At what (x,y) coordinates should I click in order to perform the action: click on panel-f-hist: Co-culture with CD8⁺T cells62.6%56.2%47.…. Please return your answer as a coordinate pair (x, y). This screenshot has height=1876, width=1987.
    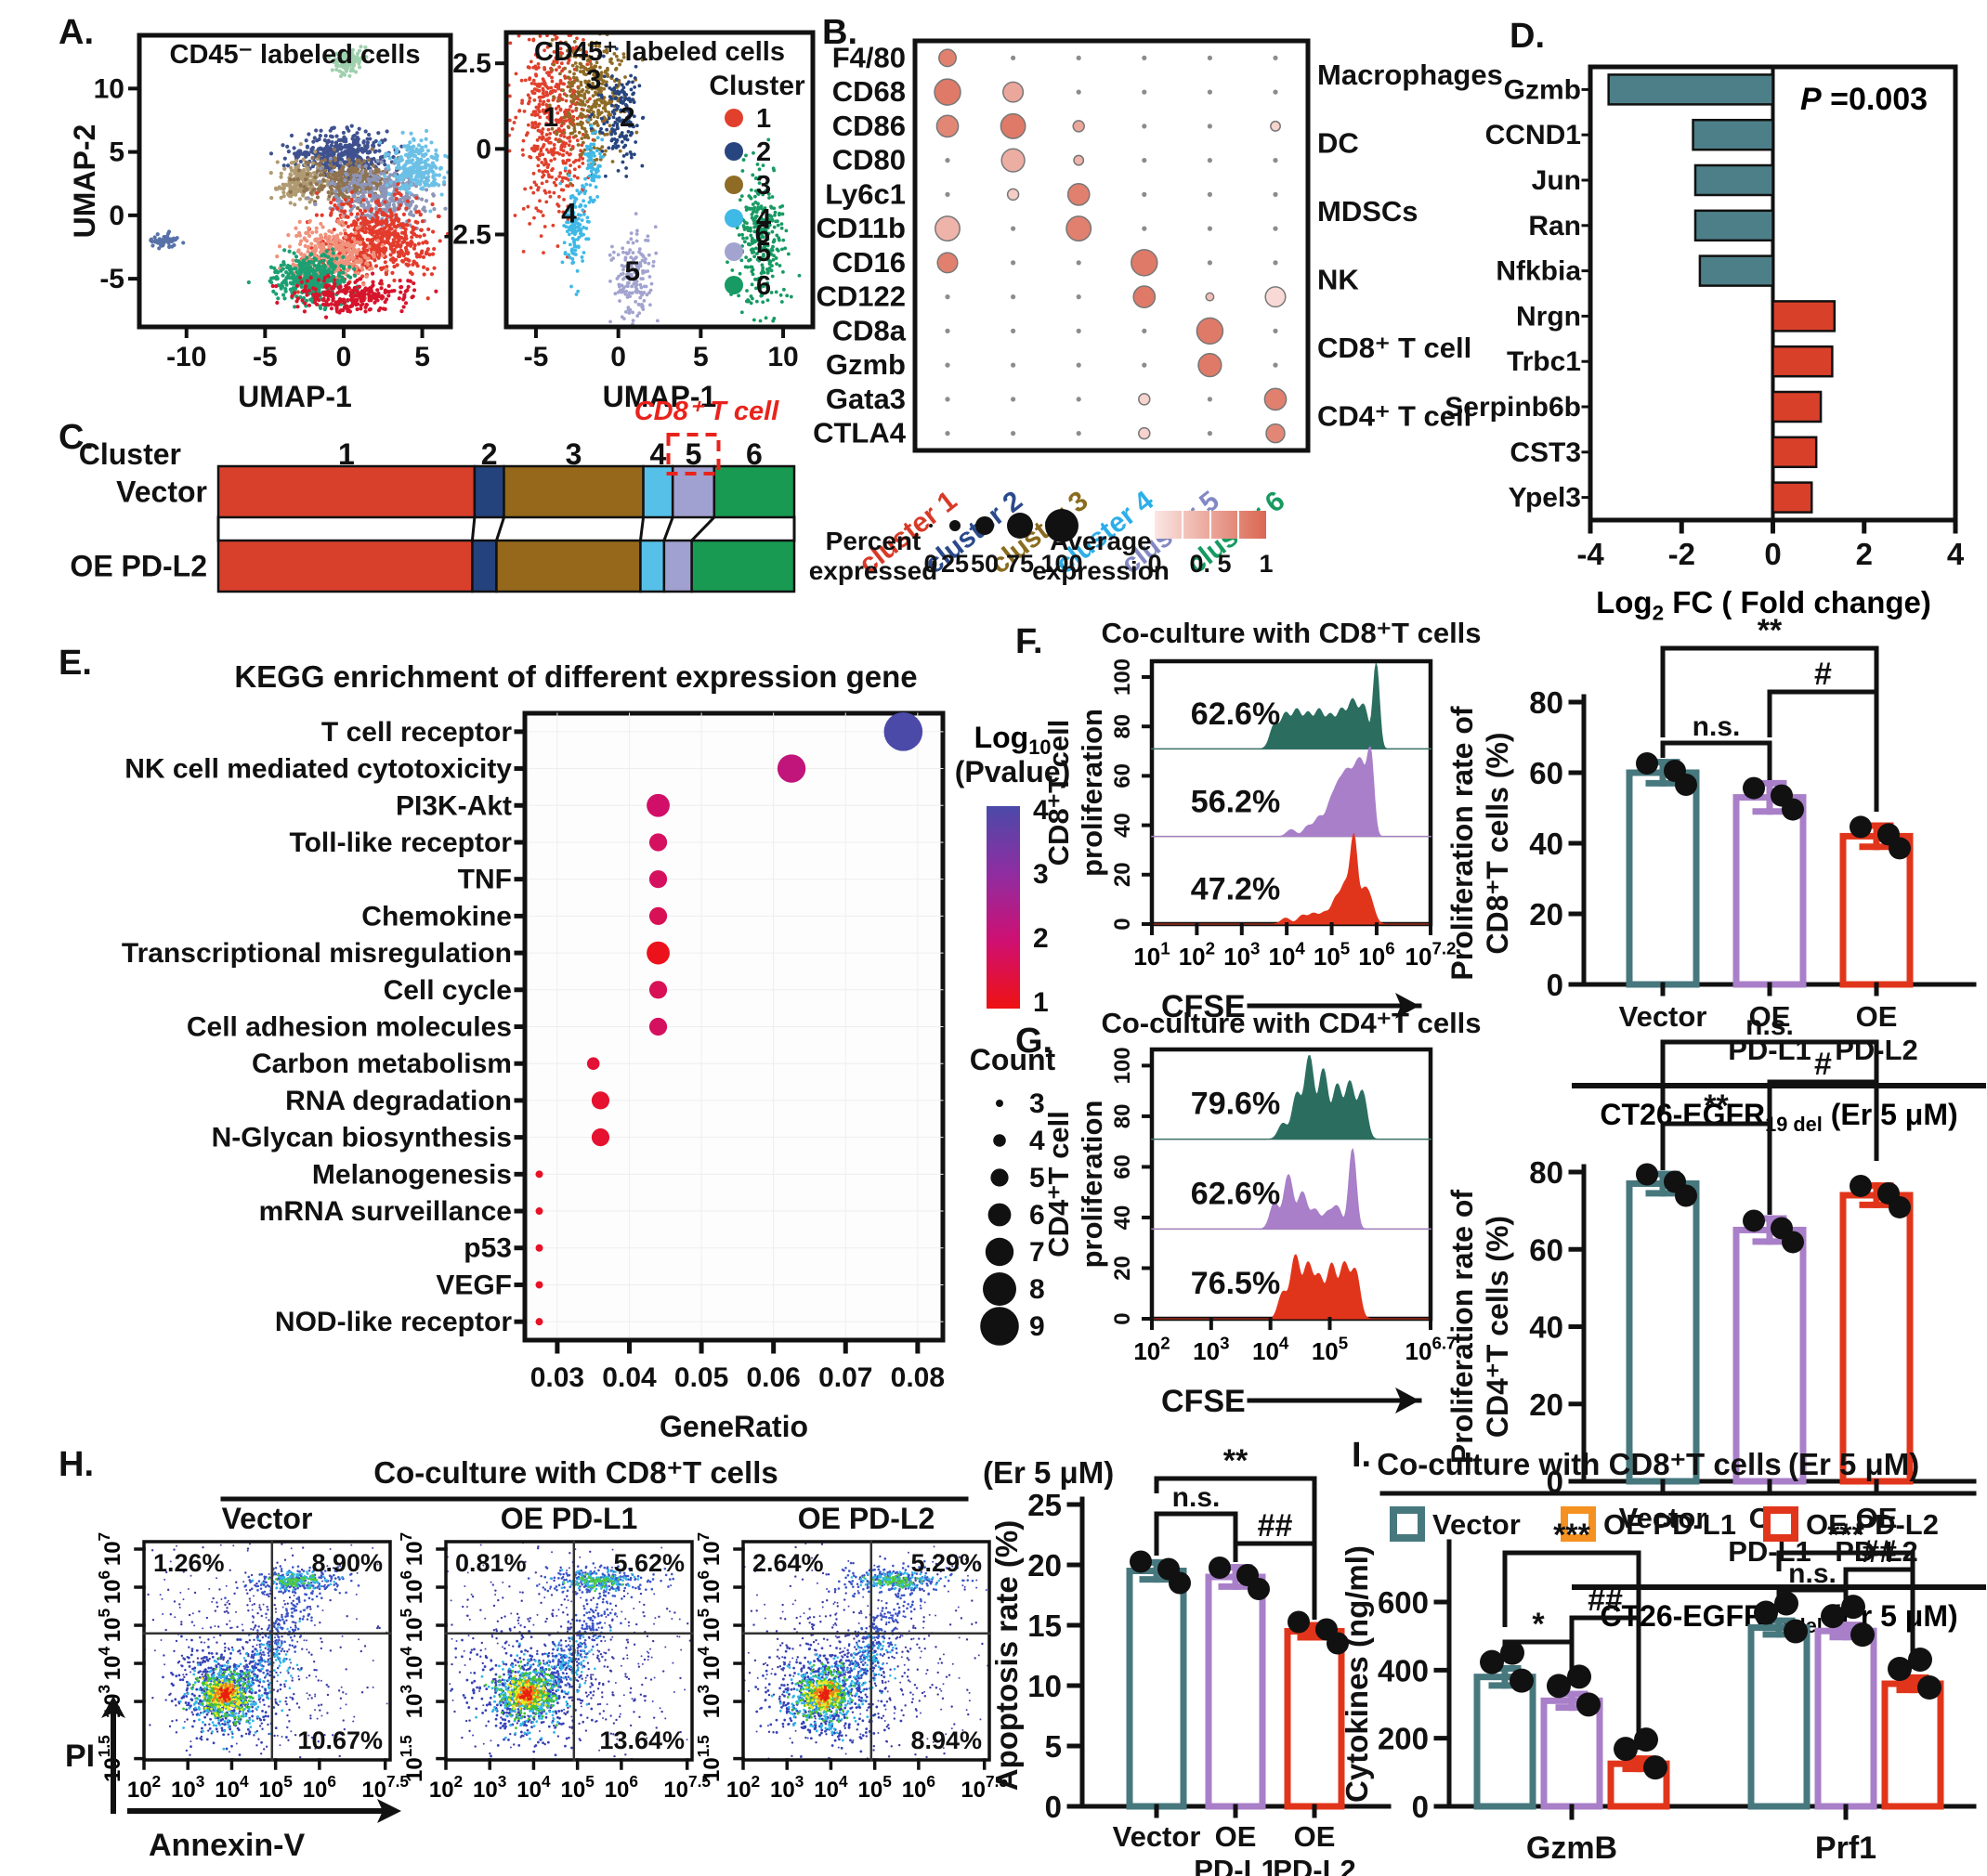
    Looking at the image, I should click on (1262, 820).